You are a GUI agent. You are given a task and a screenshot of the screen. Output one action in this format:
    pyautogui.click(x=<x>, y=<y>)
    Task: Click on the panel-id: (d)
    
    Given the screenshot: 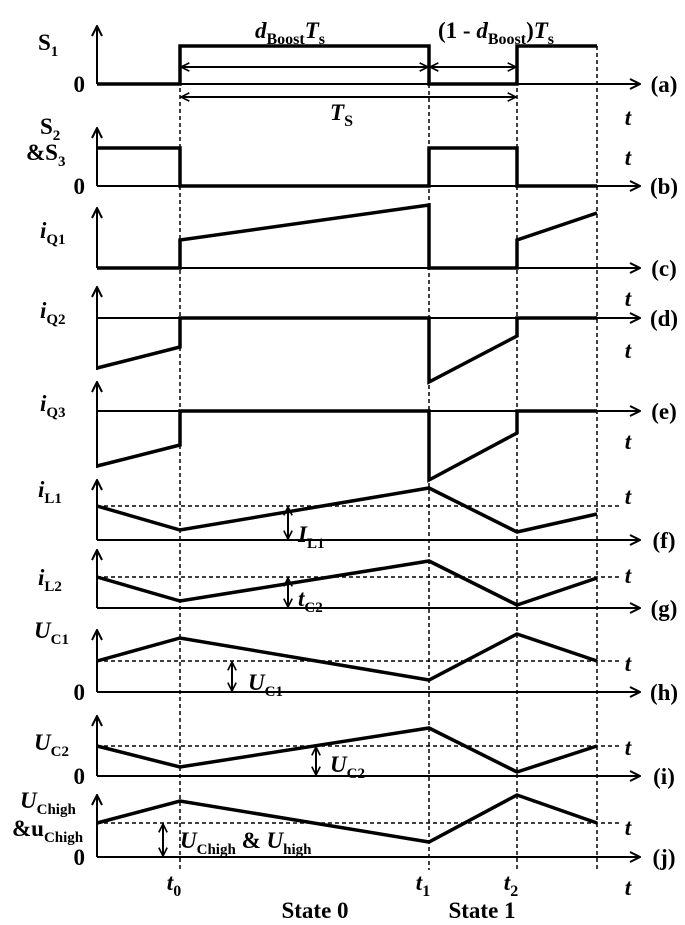 What is the action you would take?
    pyautogui.click(x=664, y=318)
    